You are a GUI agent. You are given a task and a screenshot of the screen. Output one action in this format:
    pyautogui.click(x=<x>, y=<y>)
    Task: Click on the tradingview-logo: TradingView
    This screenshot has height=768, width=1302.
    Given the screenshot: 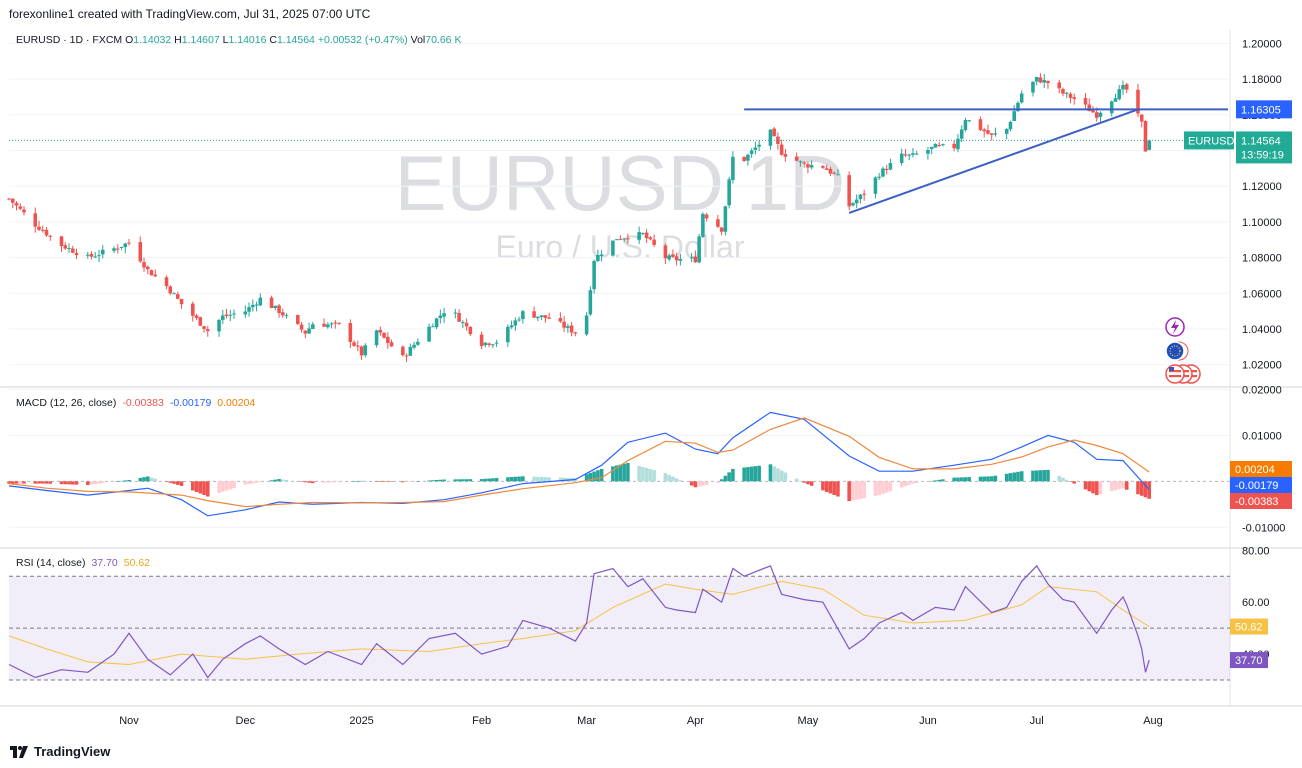 What is the action you would take?
    pyautogui.click(x=60, y=751)
    